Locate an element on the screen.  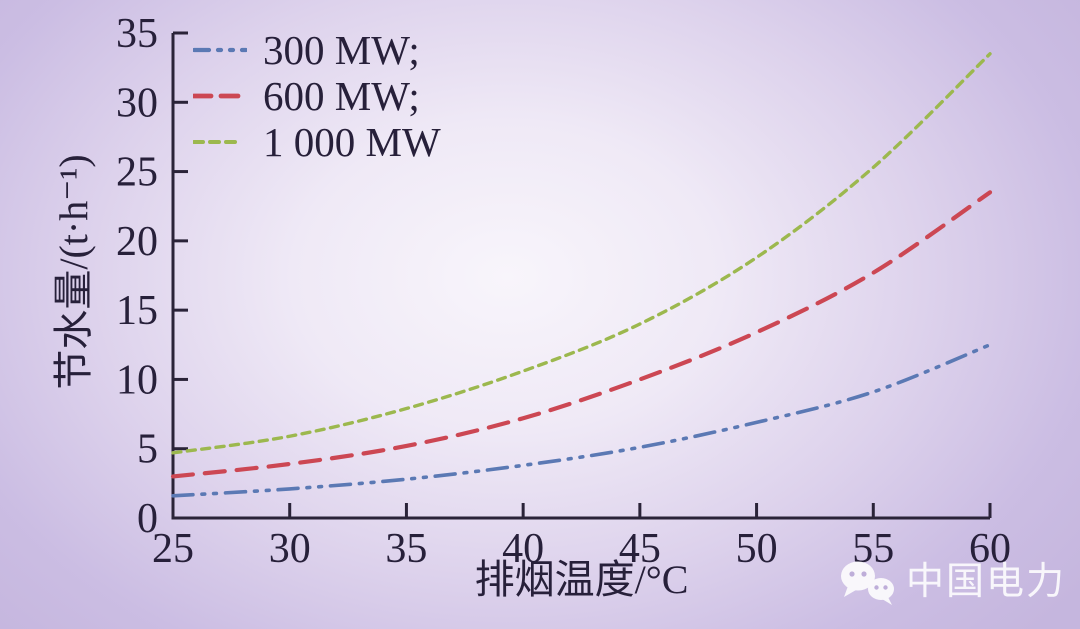
legend-item-1000mw: 1 000 MW is located at coordinates (317, 142).